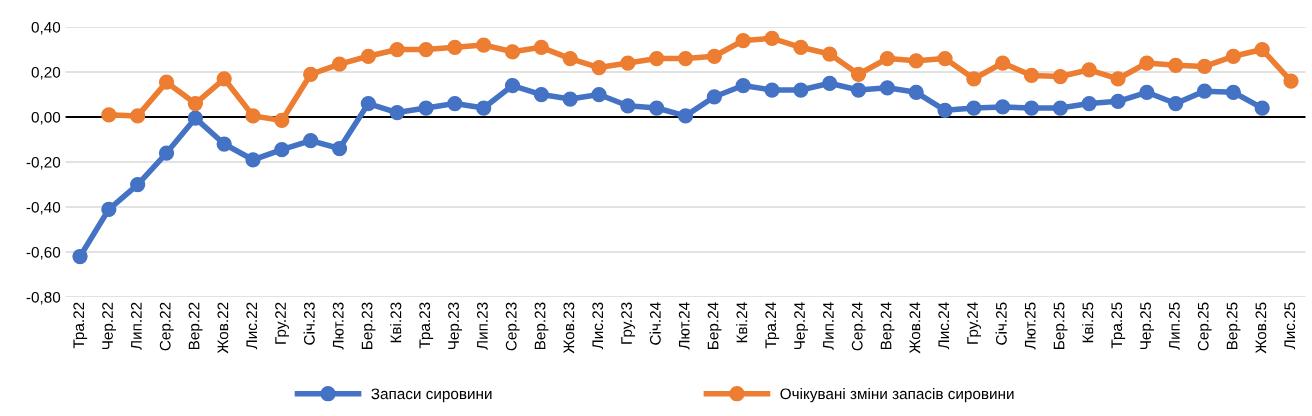  What do you see at coordinates (166, 326) in the screenshot?
I see `x-tick-label: Сер.22` at bounding box center [166, 326].